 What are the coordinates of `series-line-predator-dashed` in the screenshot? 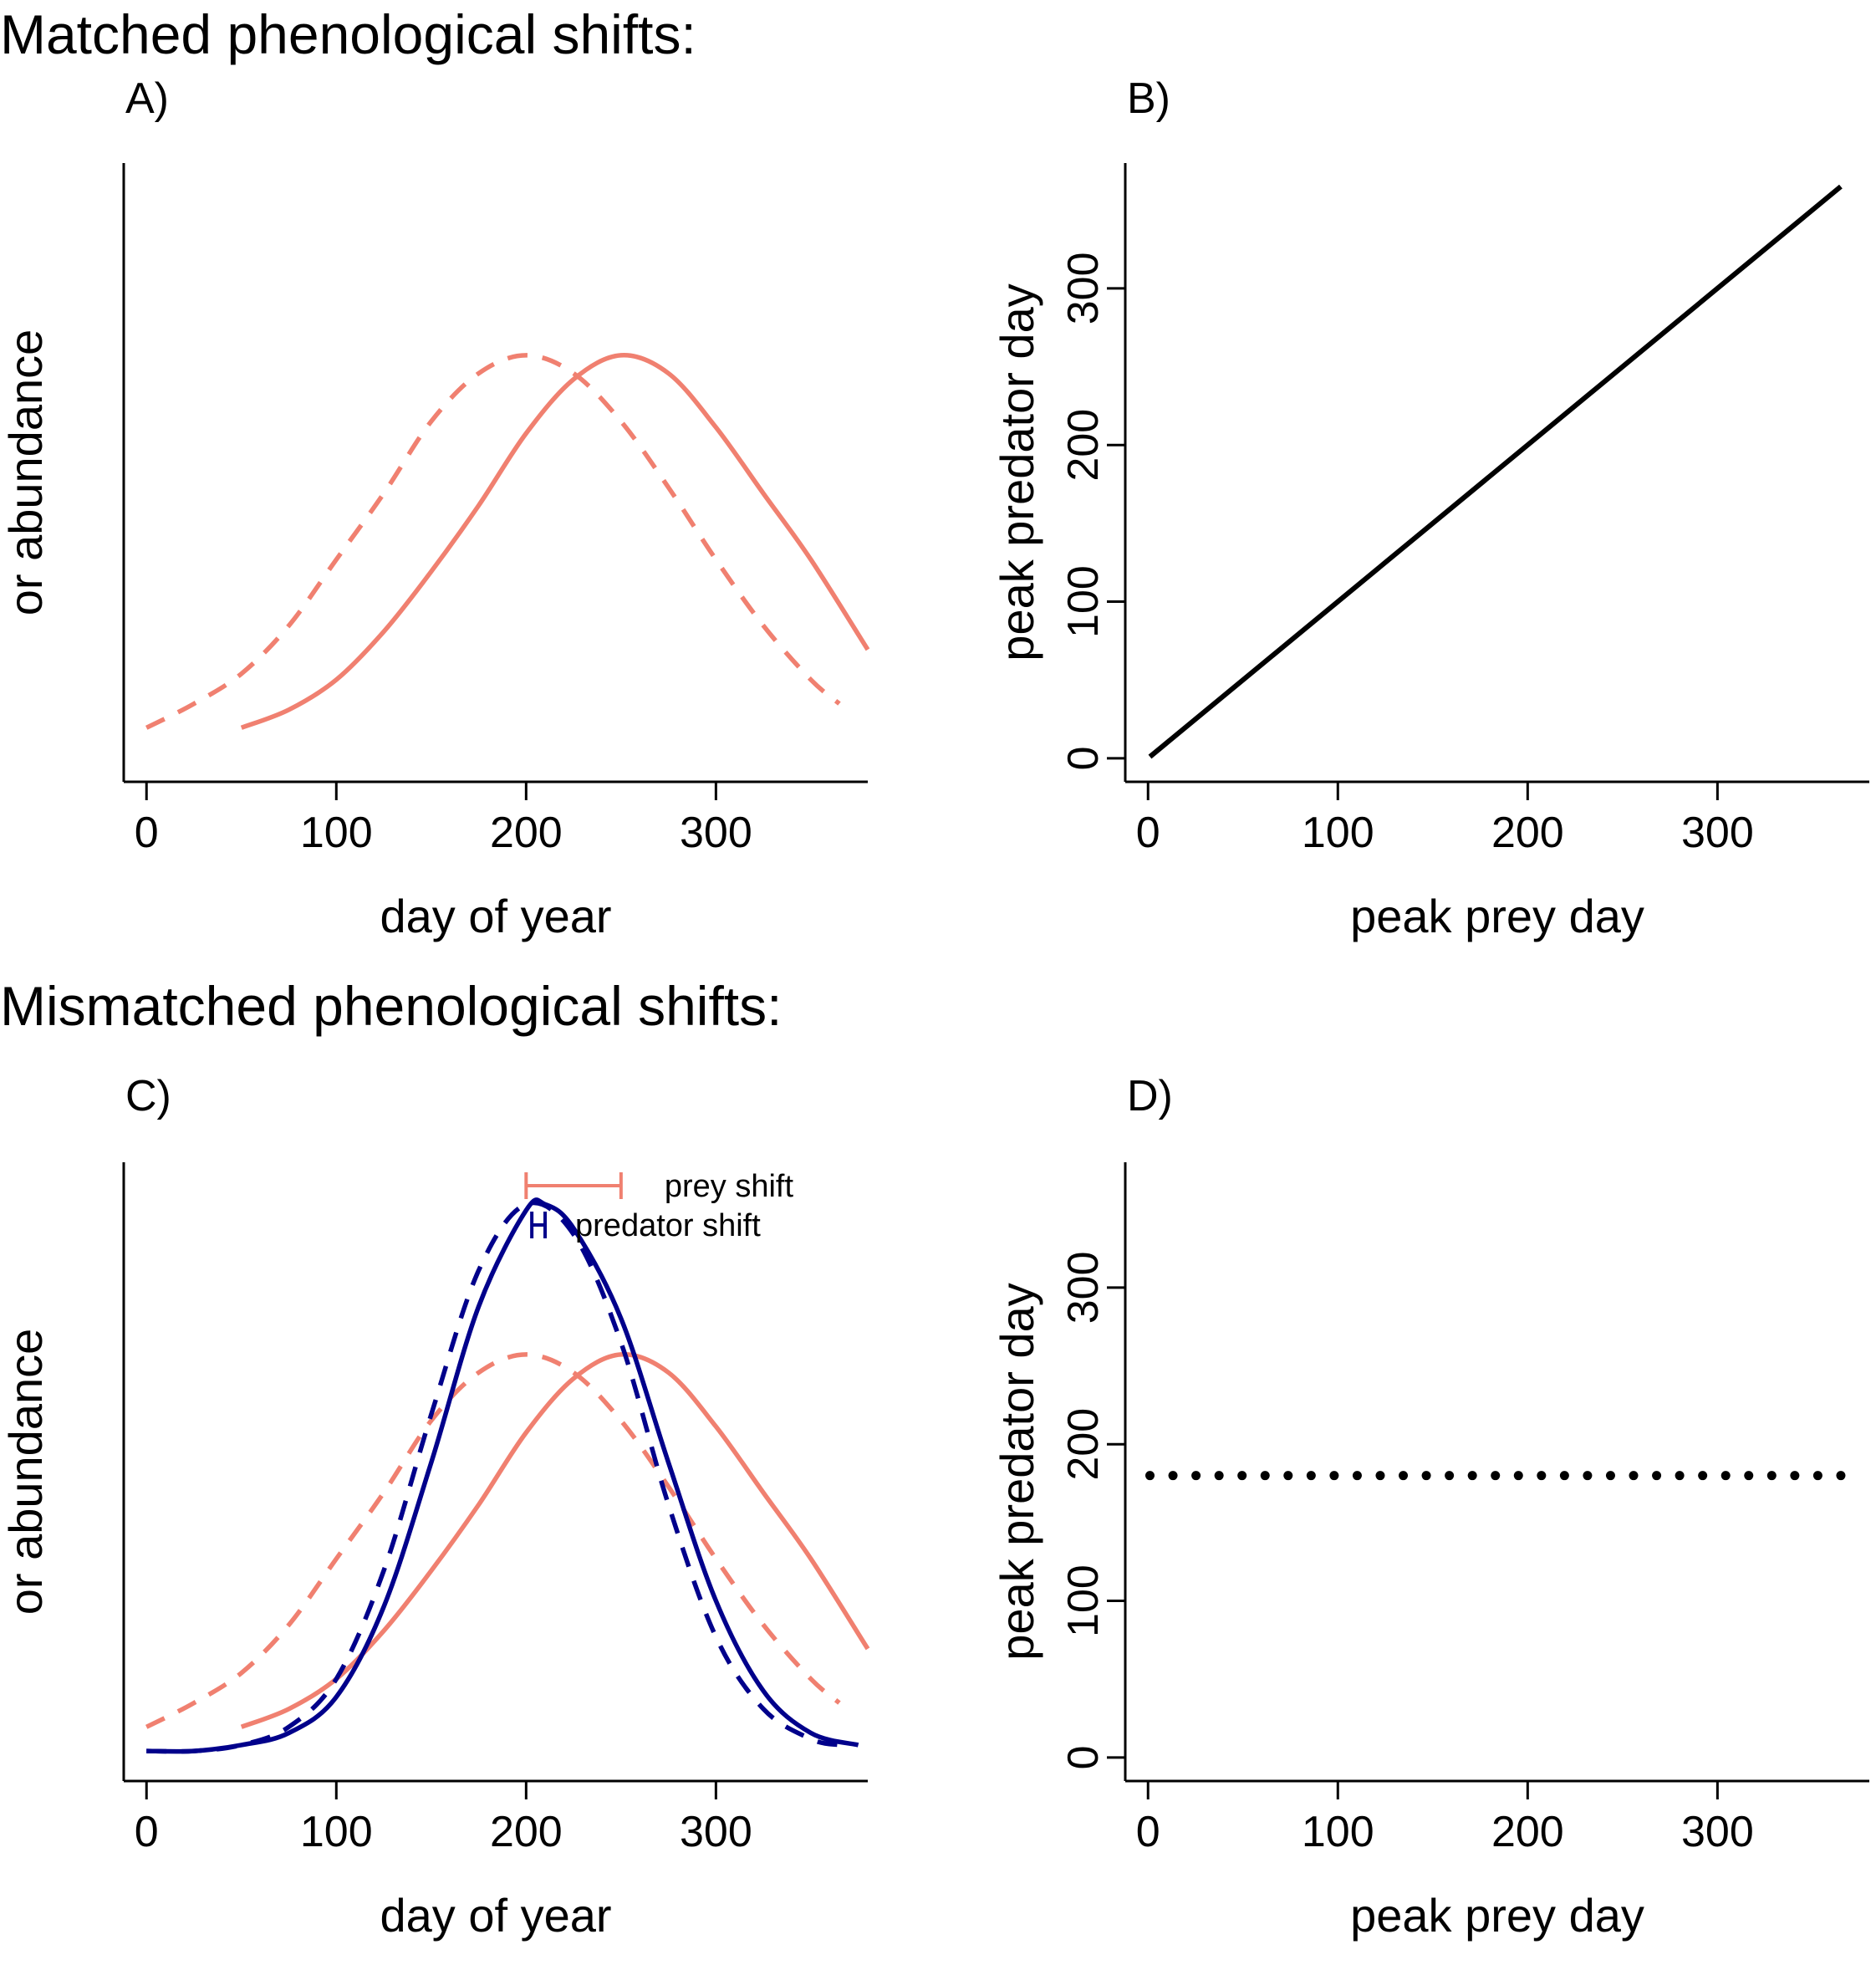 It's located at (493, 1477).